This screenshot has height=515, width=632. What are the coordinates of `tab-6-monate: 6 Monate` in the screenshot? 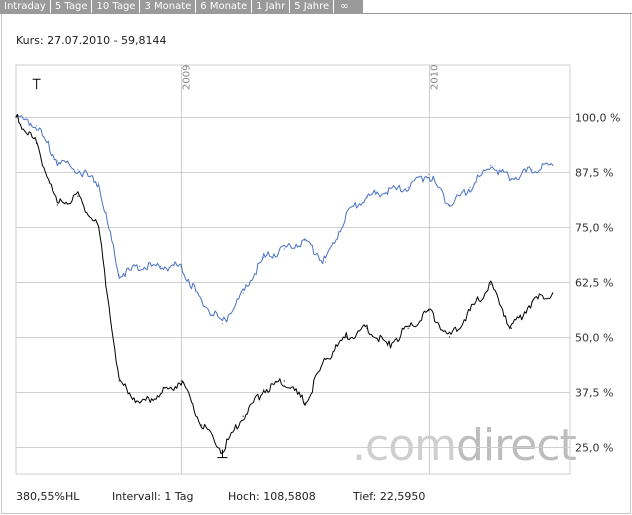 It's located at (224, 6).